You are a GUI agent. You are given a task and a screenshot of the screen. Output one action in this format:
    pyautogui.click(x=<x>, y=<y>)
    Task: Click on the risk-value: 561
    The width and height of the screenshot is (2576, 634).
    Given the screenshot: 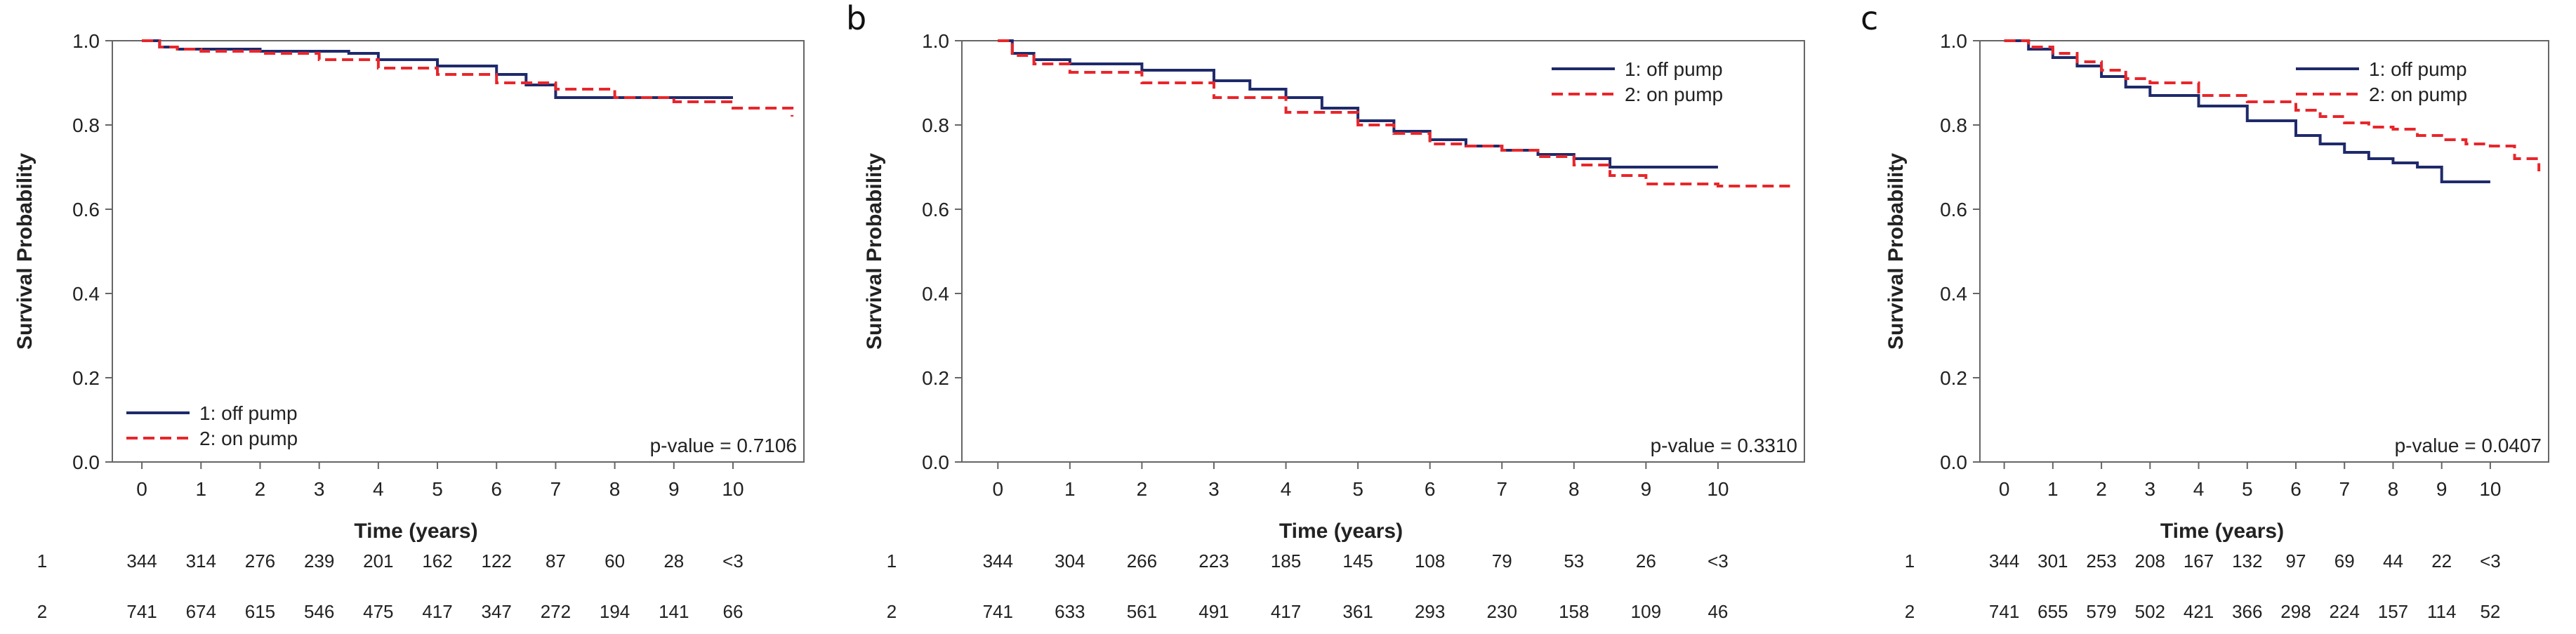 What is the action you would take?
    pyautogui.click(x=1142, y=611)
    